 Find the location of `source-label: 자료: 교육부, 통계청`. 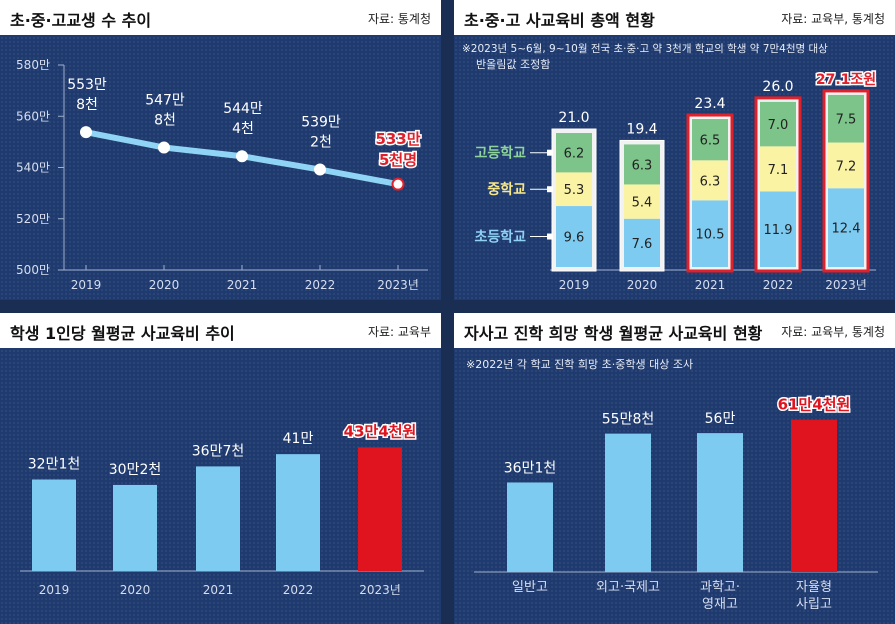

source-label: 자료: 교육부, 통계청 is located at coordinates (833, 19).